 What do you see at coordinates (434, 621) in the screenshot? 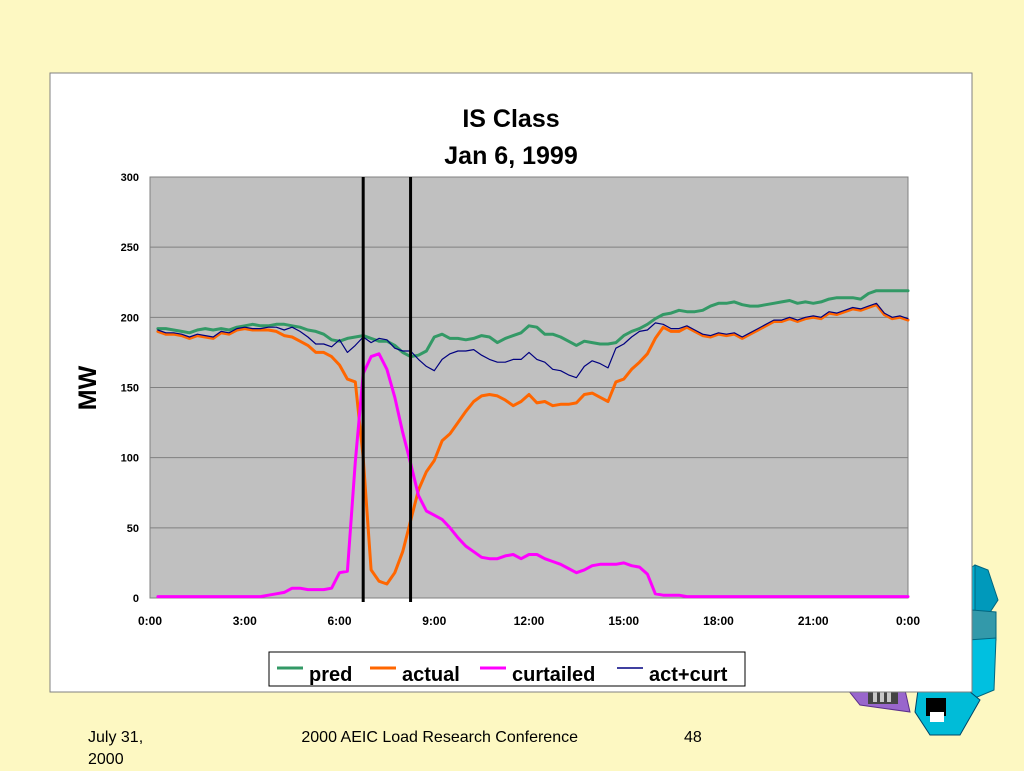
I see `x-tick-label: 9:00` at bounding box center [434, 621].